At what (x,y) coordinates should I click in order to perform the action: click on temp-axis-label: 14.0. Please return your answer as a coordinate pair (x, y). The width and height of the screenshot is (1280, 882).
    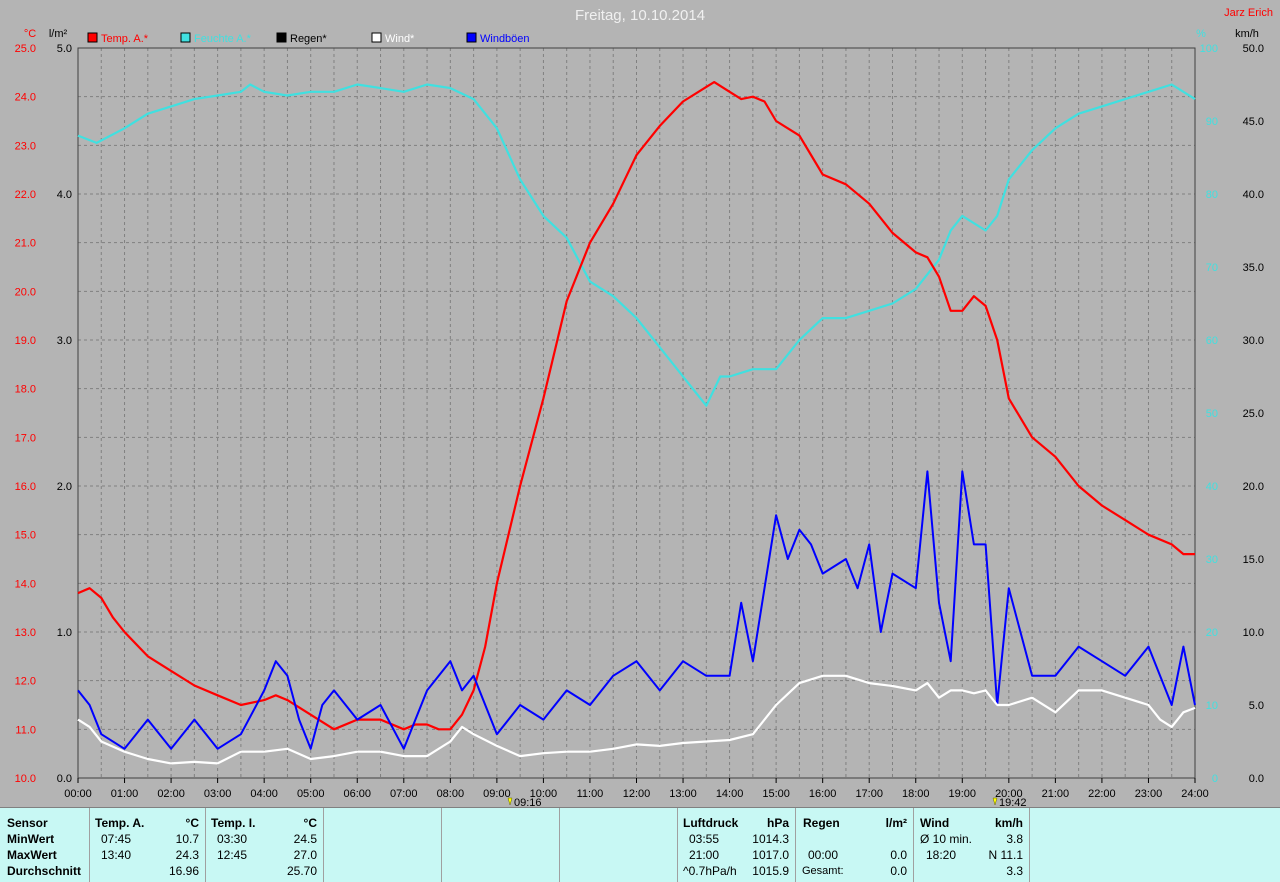
    Looking at the image, I should click on (25, 584).